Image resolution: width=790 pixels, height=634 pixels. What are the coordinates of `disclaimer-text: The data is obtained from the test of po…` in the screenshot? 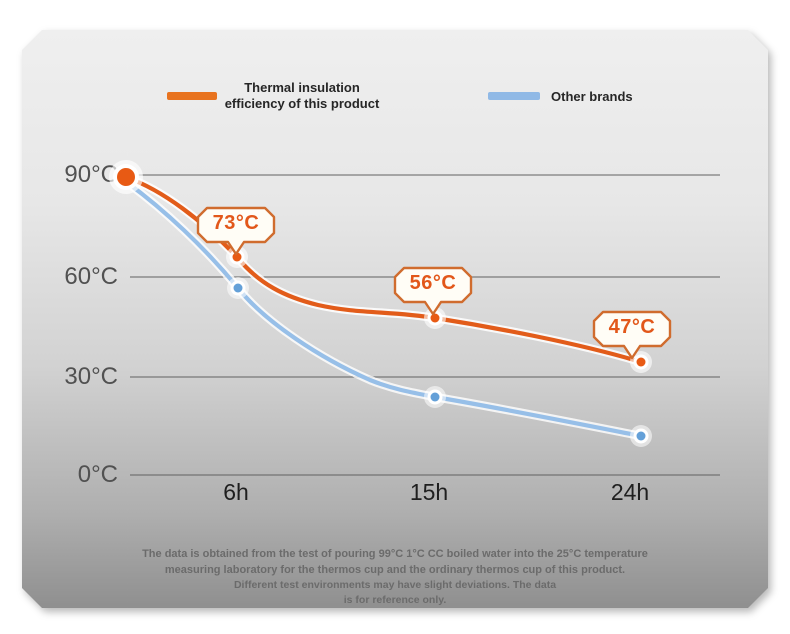 It's located at (395, 577).